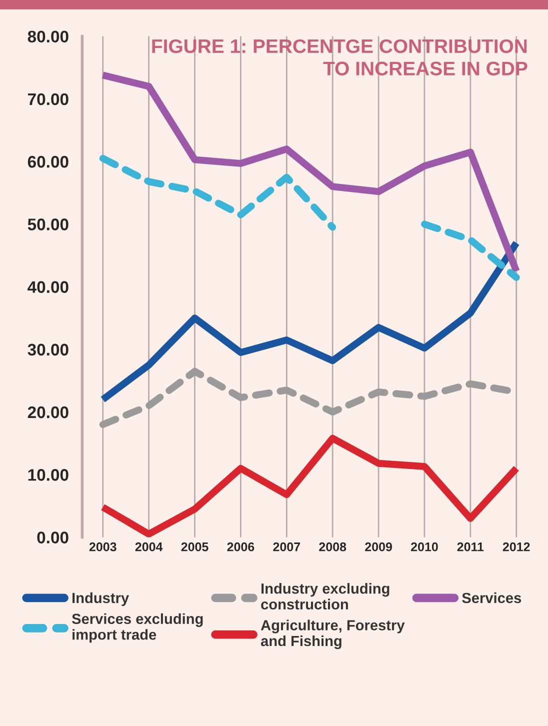  I want to click on x-tick-label: 2009, so click(378, 547).